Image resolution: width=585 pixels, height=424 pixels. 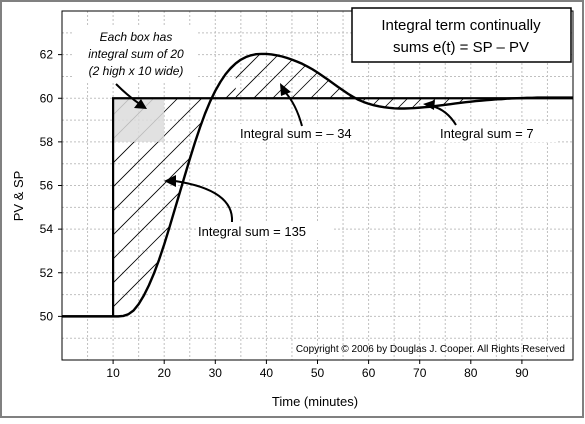 What do you see at coordinates (420, 373) in the screenshot?
I see `x-tick-label: 70` at bounding box center [420, 373].